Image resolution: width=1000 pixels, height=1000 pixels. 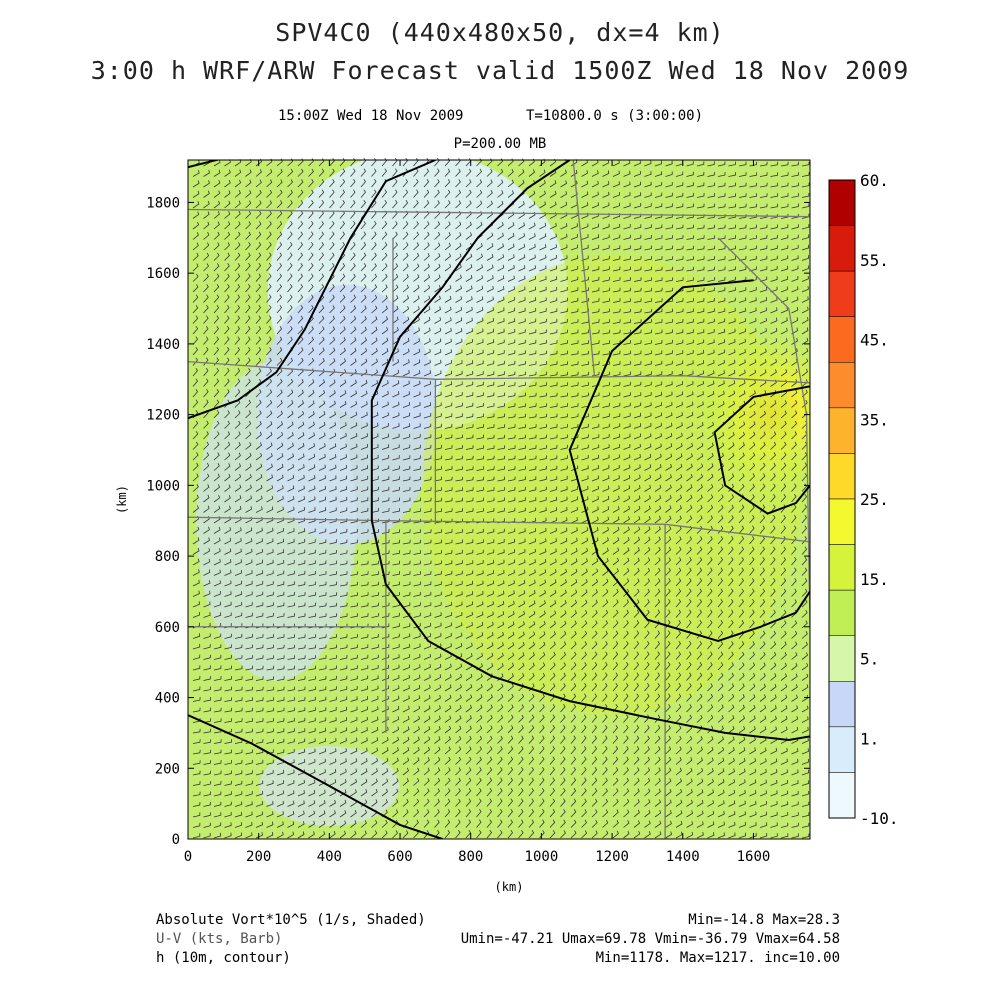 I want to click on colorbar-swatch, so click(x=842, y=704).